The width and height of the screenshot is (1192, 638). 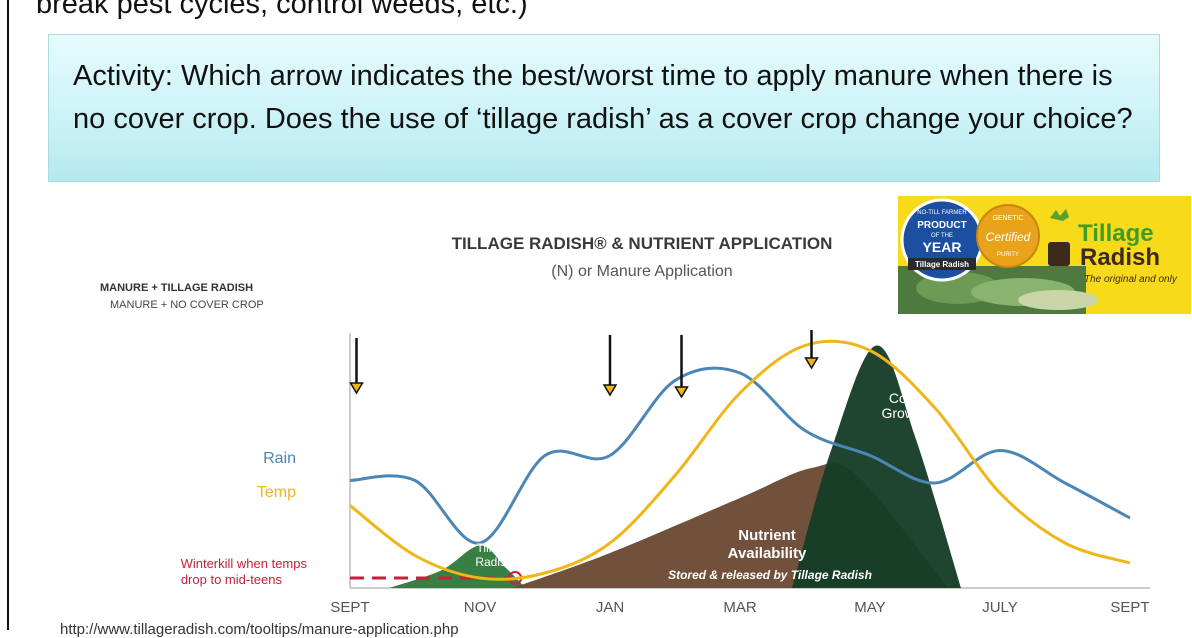 I want to click on chart-title: TILLAGE RADISH® & NUTRIENT APPLICATION, so click(x=642, y=243).